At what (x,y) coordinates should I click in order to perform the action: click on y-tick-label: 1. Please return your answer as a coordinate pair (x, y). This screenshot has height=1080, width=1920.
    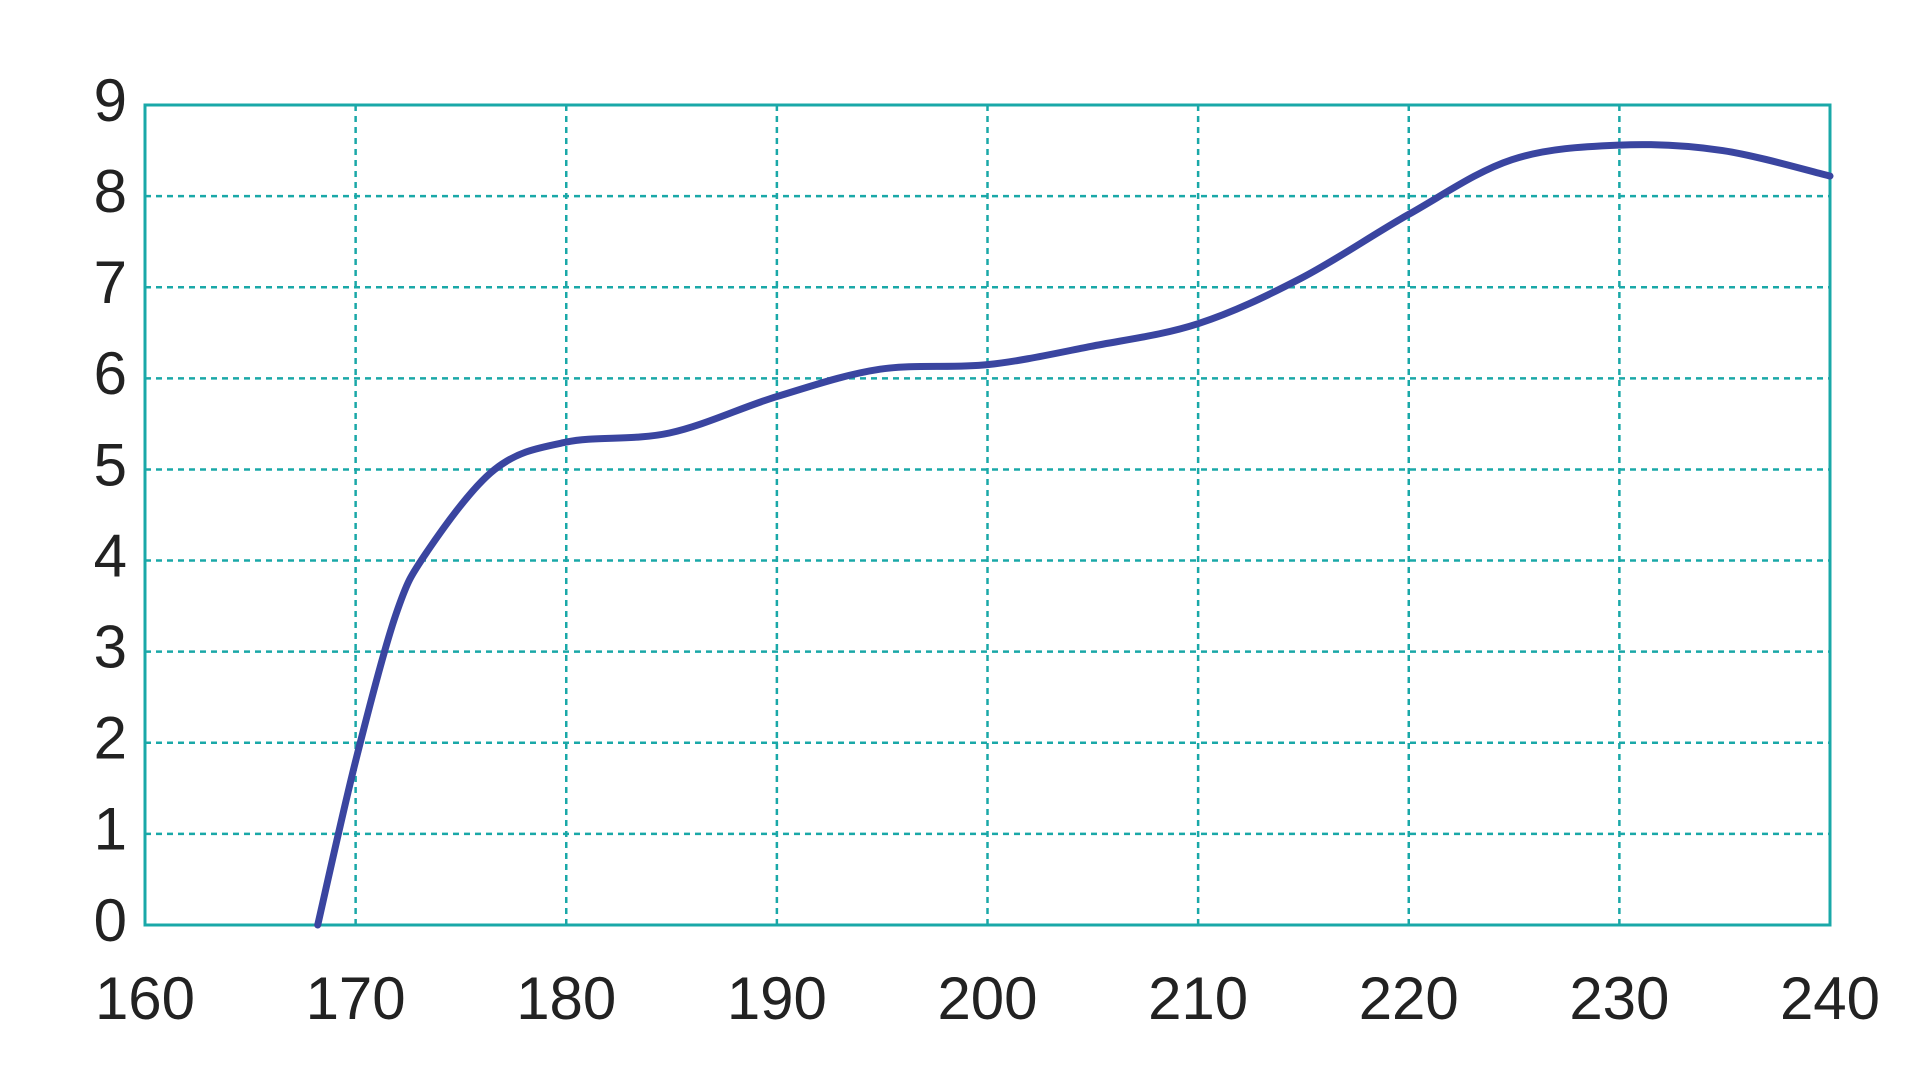
    Looking at the image, I should click on (110, 829).